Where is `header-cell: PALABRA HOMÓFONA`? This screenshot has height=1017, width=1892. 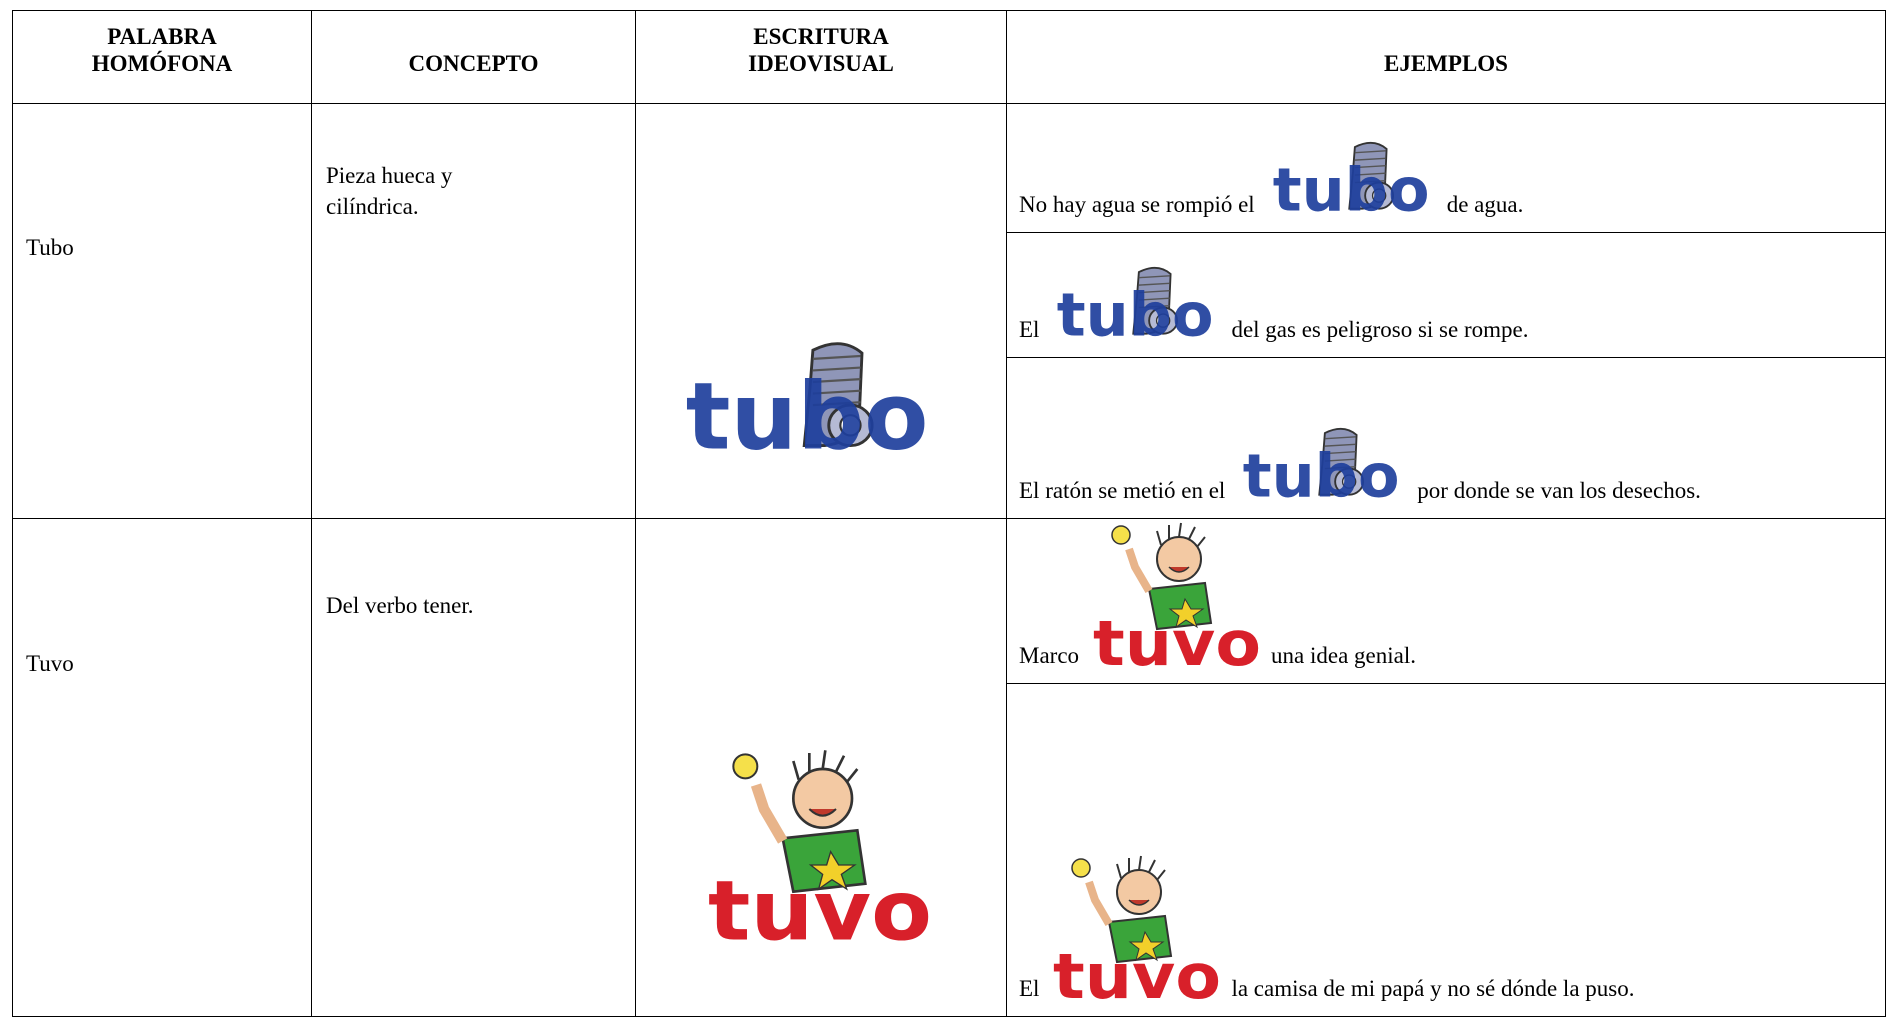
header-cell: PALABRA HOMÓFONA is located at coordinates (162, 57).